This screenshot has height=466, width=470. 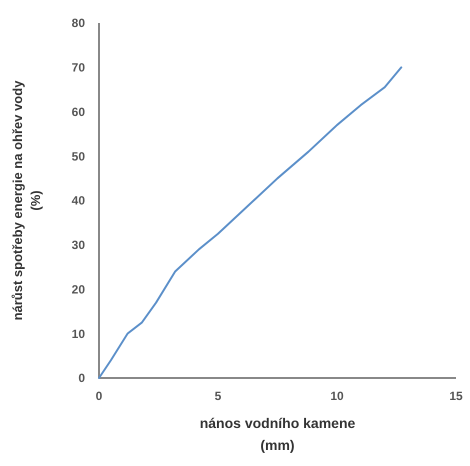 What do you see at coordinates (79, 67) in the screenshot?
I see `y-tick-label: 70` at bounding box center [79, 67].